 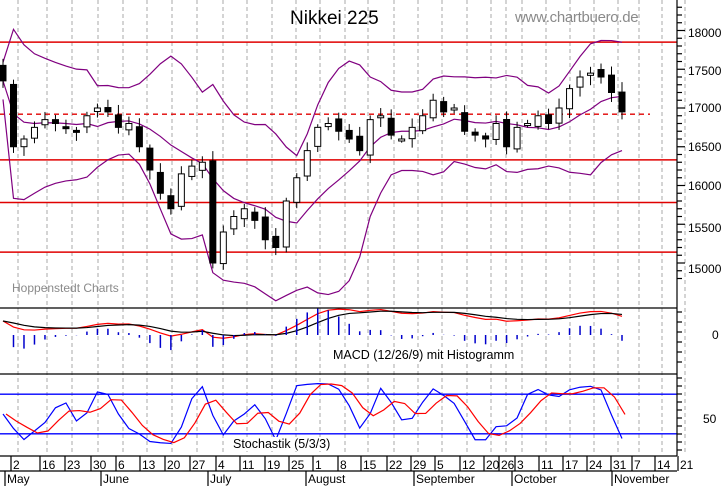 What do you see at coordinates (535, 479) in the screenshot?
I see `month-tick: October` at bounding box center [535, 479].